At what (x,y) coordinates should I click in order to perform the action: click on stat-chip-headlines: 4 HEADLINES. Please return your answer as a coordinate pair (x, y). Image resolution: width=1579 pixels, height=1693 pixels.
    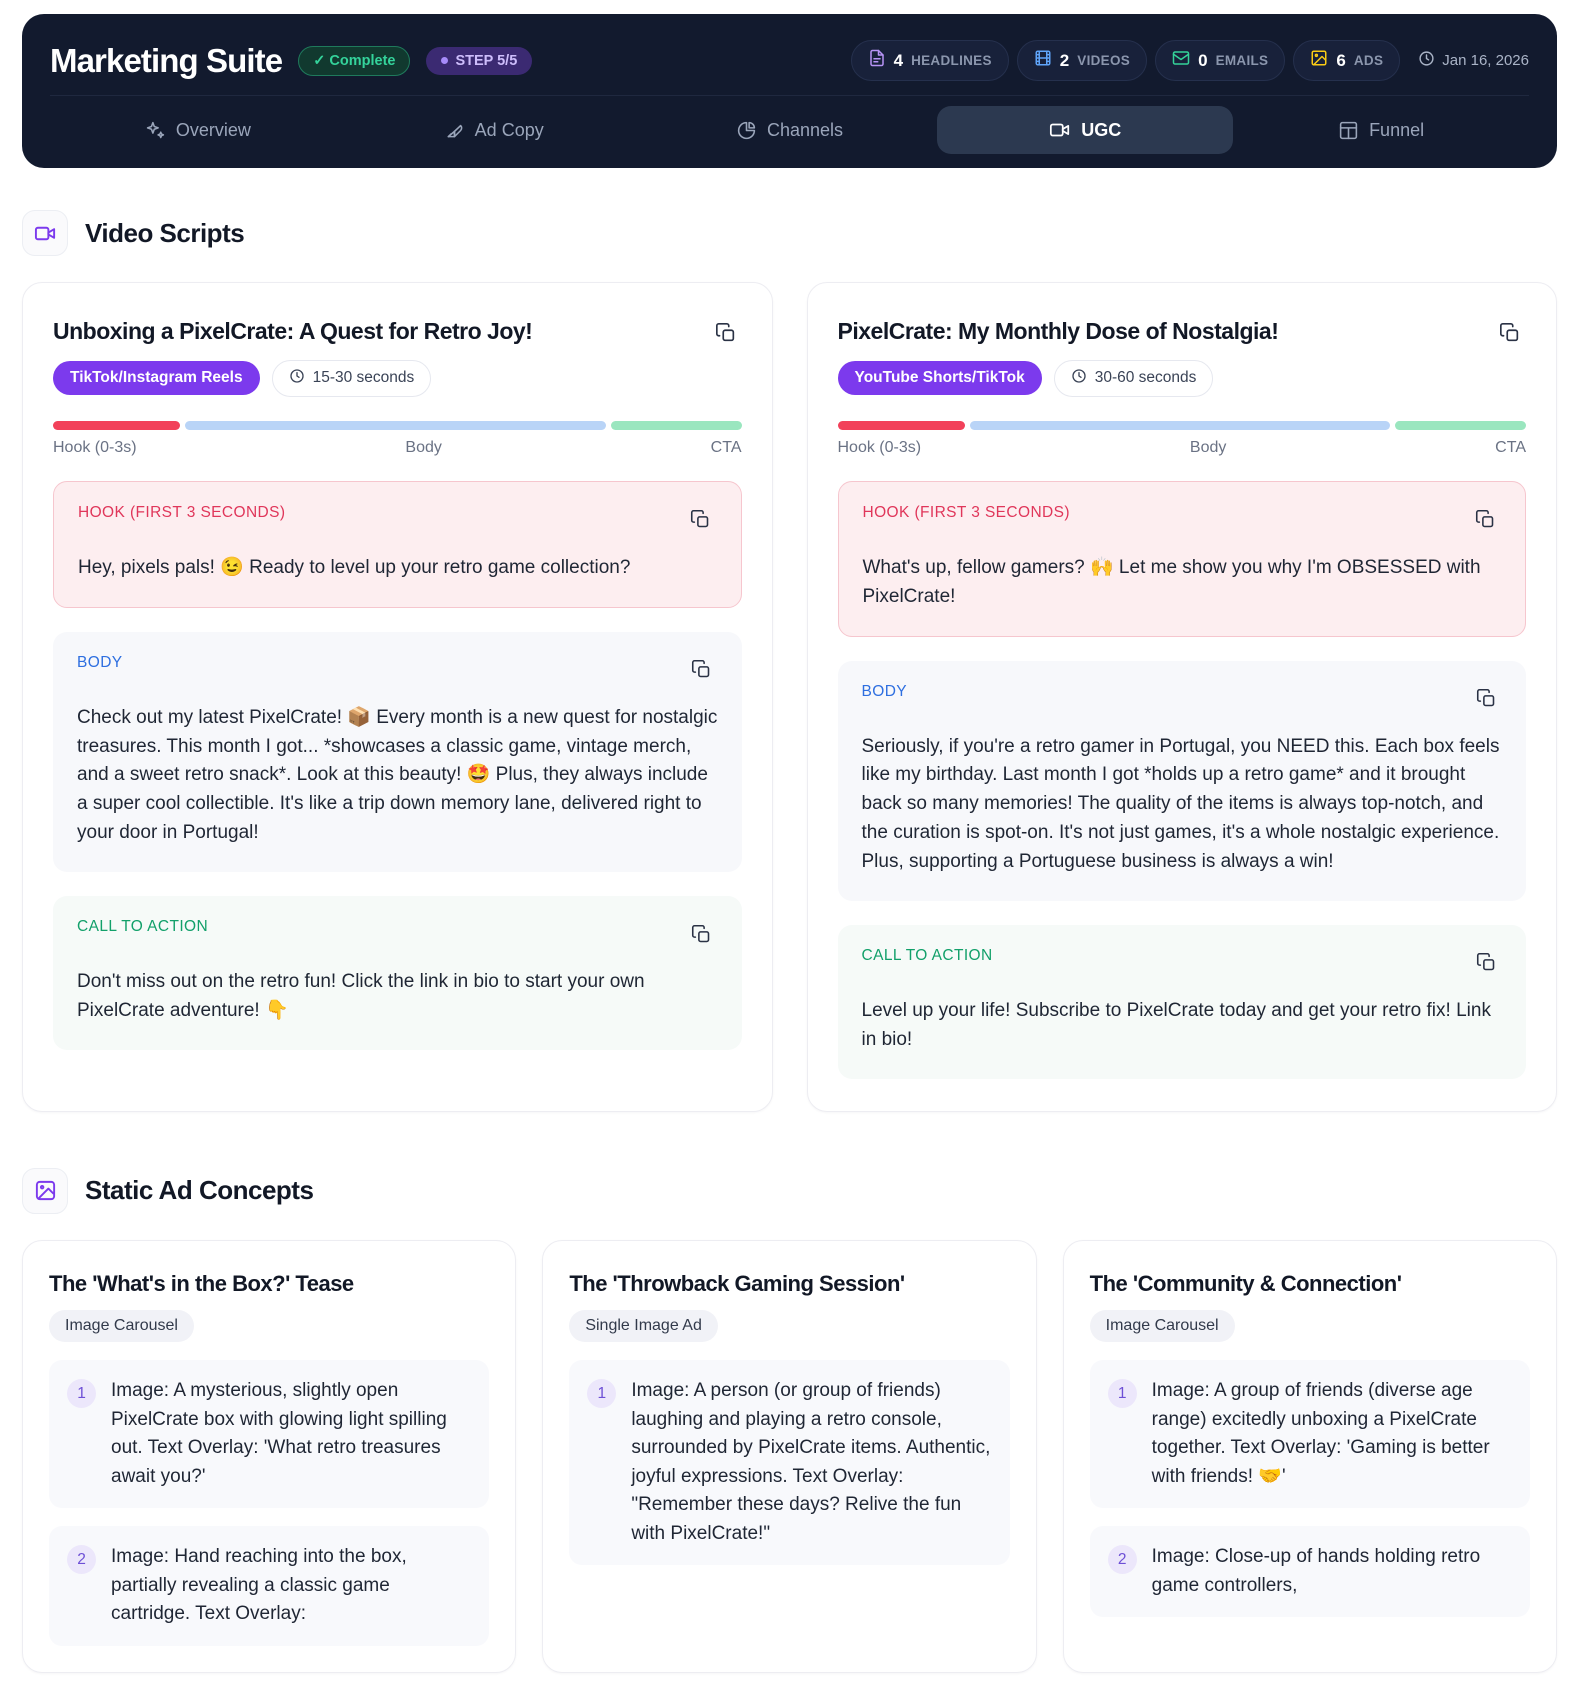
    Looking at the image, I should click on (929, 60).